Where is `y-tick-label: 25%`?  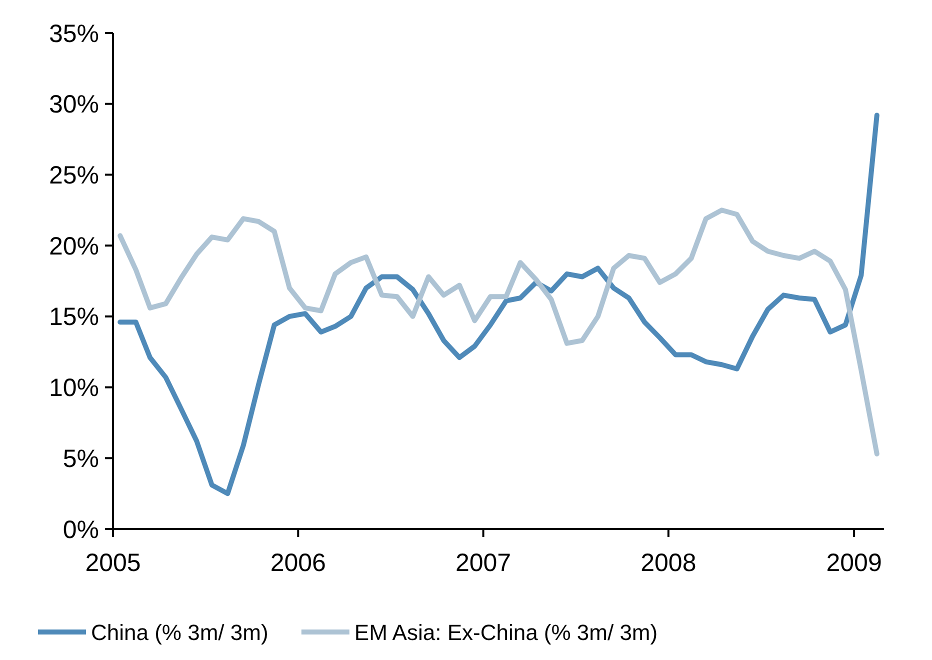 y-tick-label: 25% is located at coordinates (73, 175).